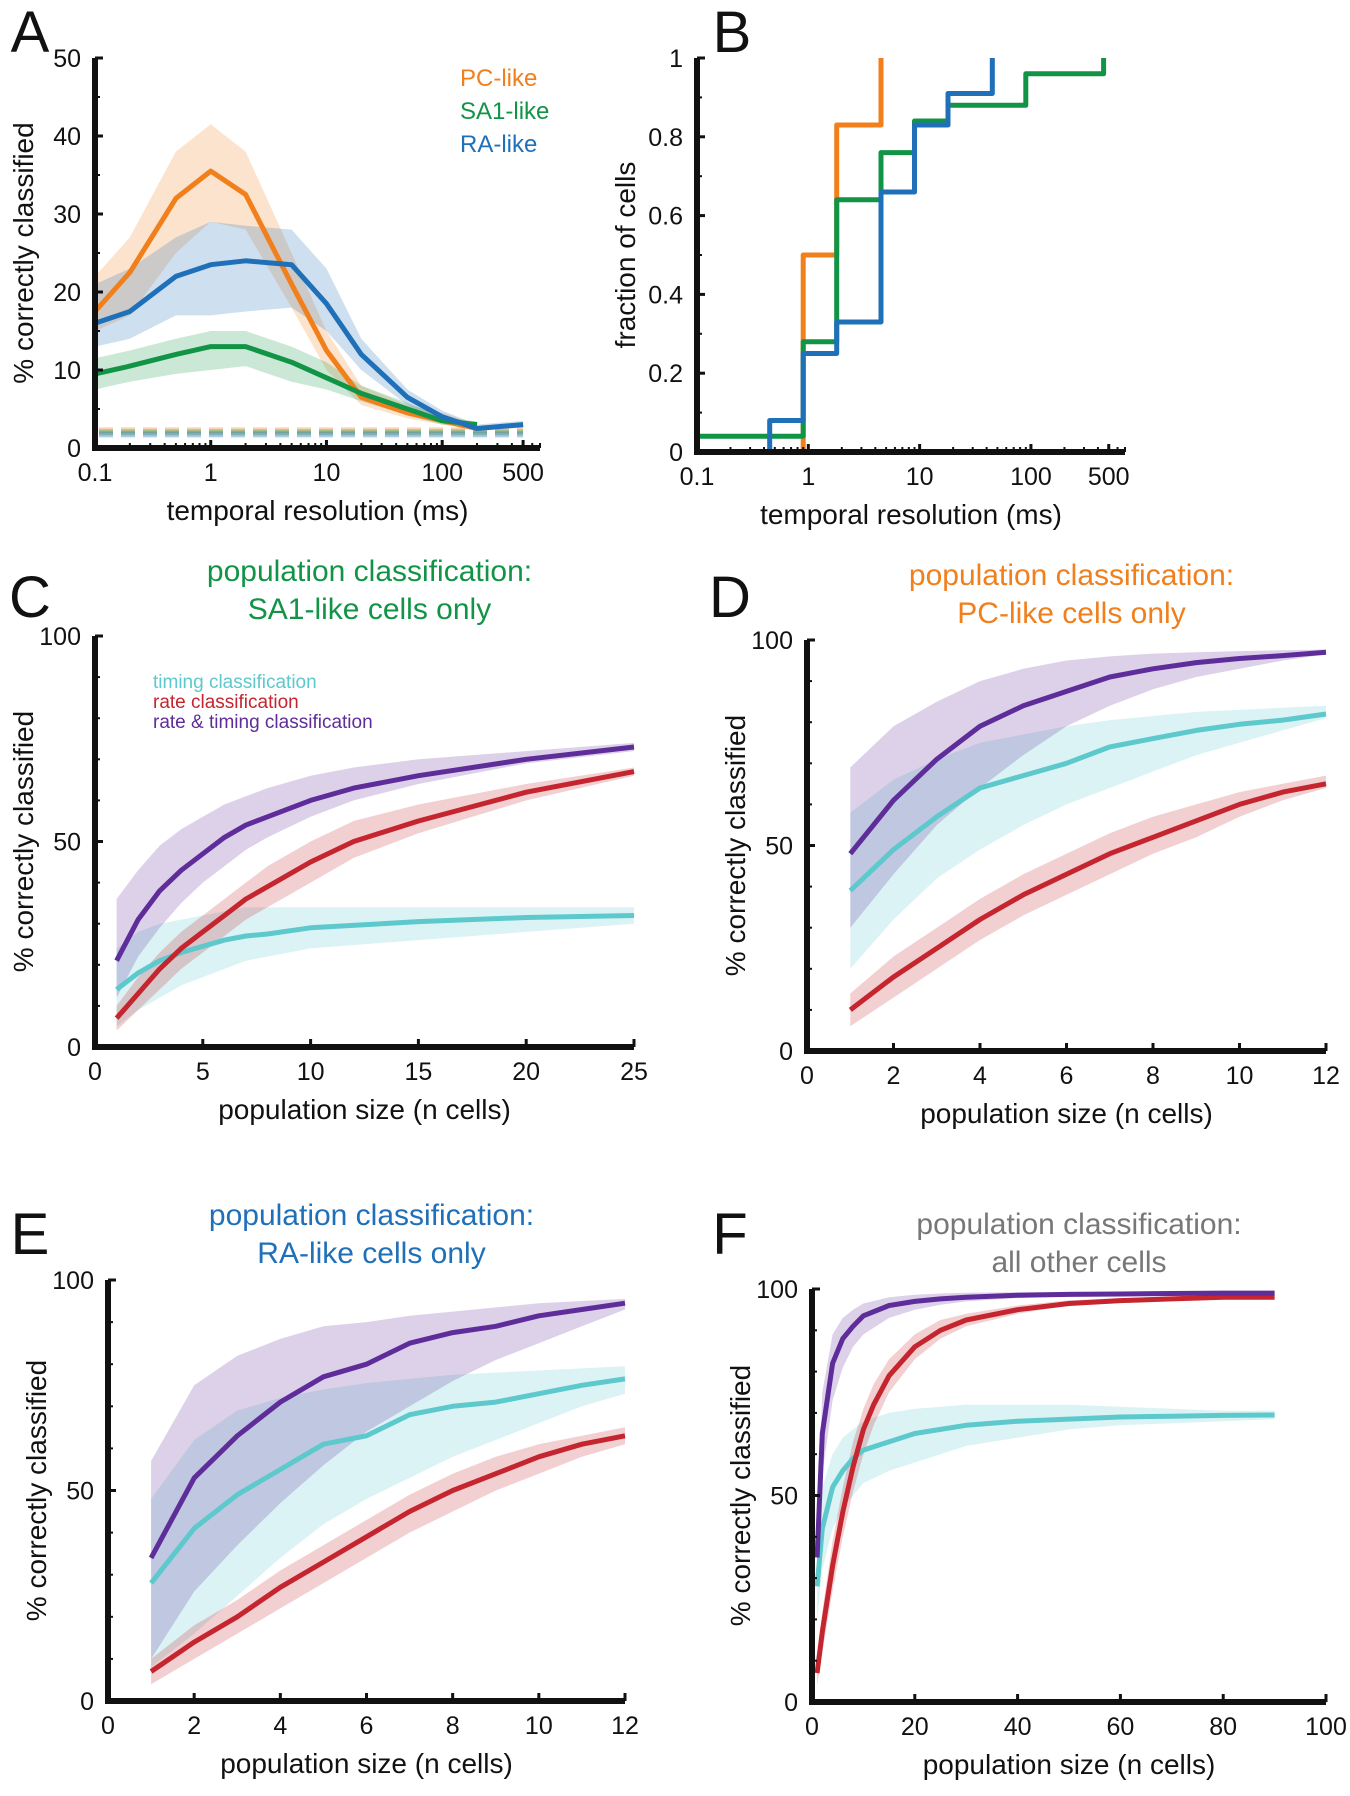 Image resolution: width=1350 pixels, height=1796 pixels. Describe the element at coordinates (30, 597) in the screenshot. I see `panel-letter: C` at that location.